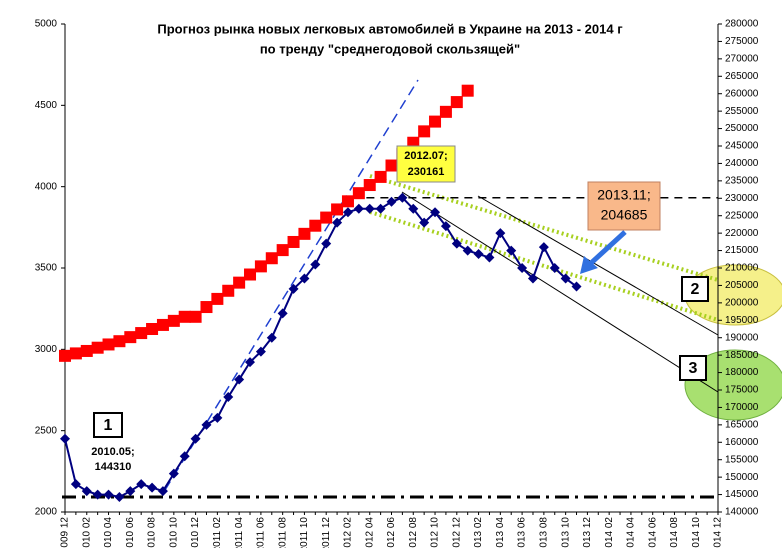 Image resolution: width=782 pixels, height=548 pixels. Describe the element at coordinates (624, 215) in the screenshot. I see `annotation: 204685` at that location.